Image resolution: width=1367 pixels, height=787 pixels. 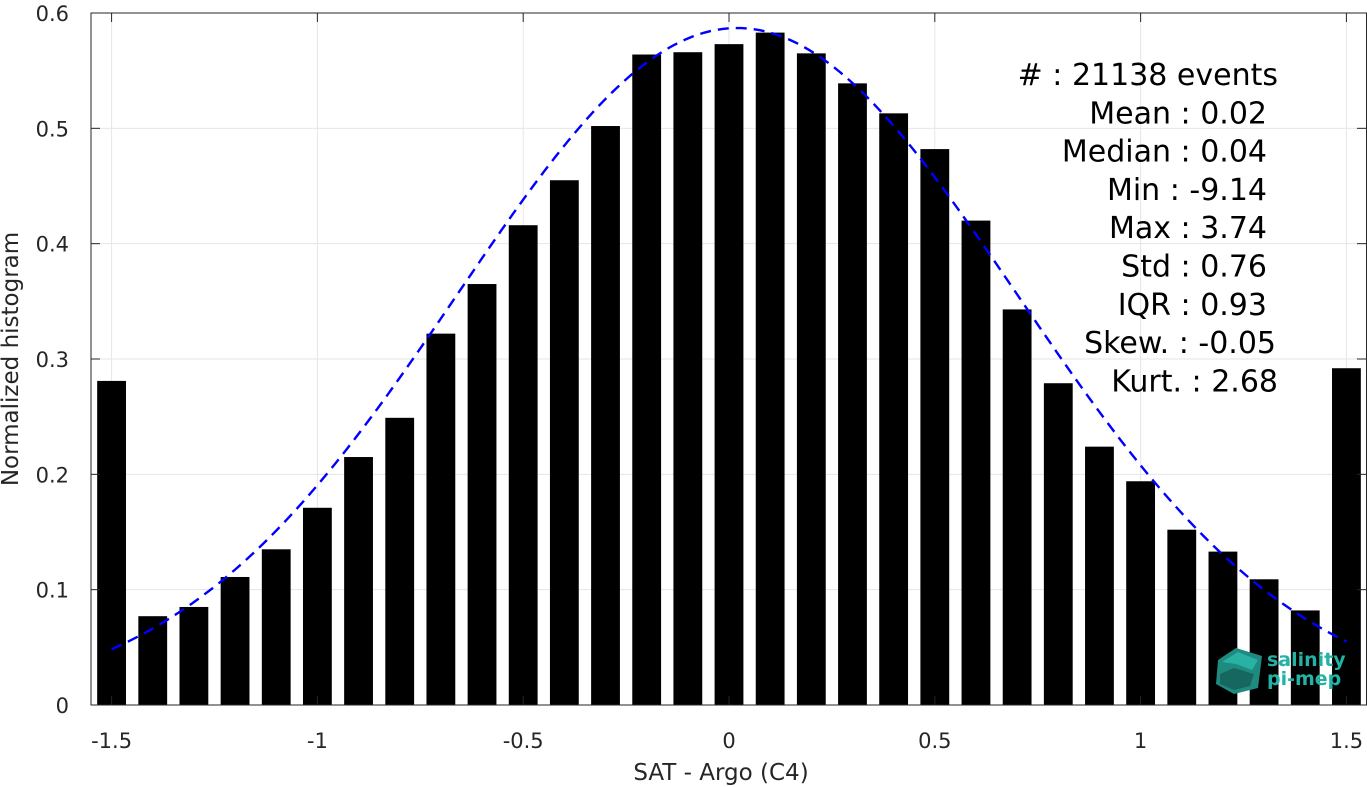 I want to click on y-tick-label: 0, so click(x=62, y=706).